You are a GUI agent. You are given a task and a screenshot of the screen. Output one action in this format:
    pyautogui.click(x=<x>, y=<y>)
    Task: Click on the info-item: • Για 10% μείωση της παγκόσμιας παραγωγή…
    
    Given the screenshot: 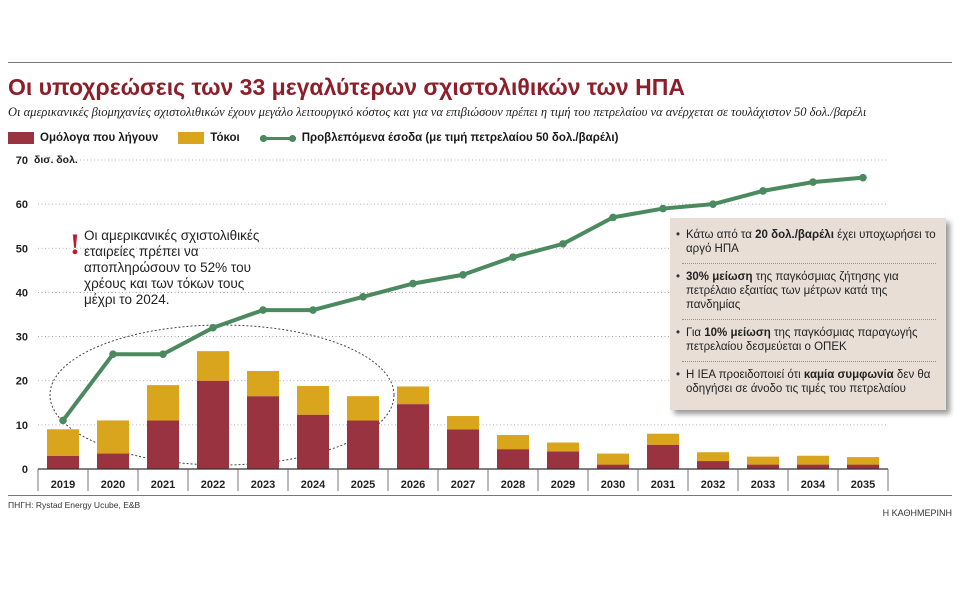 What is the action you would take?
    pyautogui.click(x=797, y=340)
    